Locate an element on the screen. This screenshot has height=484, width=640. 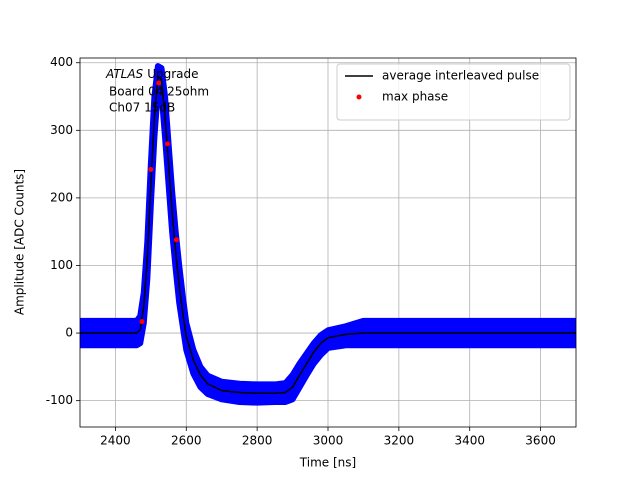
legend-box is located at coordinates (453, 92).